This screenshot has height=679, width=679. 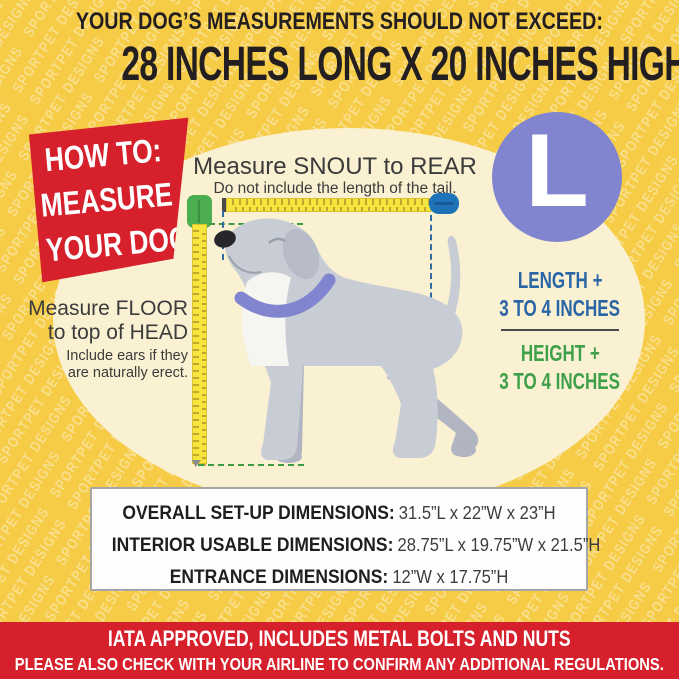 I want to click on floor-note-line1: Include ears if they, so click(x=127, y=356).